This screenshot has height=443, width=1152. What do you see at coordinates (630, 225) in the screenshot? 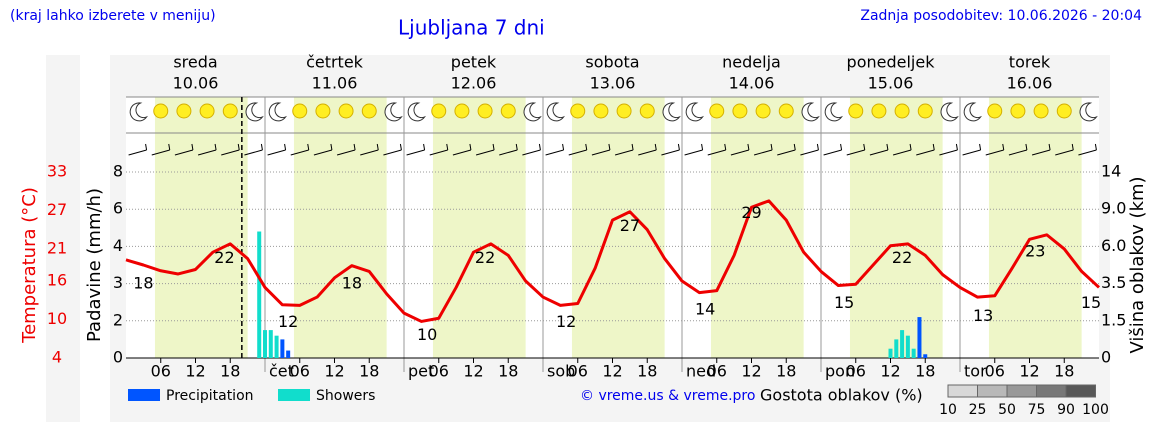
I see `temp-label: 27` at bounding box center [630, 225].